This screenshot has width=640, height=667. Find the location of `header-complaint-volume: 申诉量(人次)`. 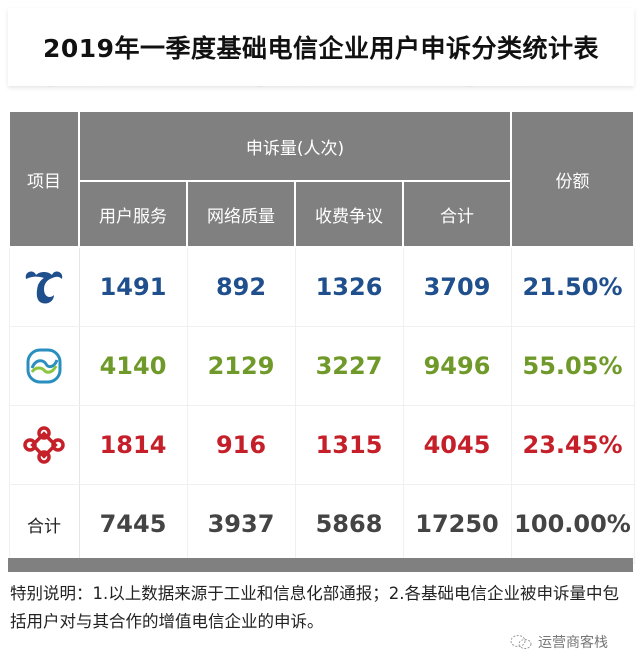

header-complaint-volume: 申诉量(人次) is located at coordinates (295, 146).